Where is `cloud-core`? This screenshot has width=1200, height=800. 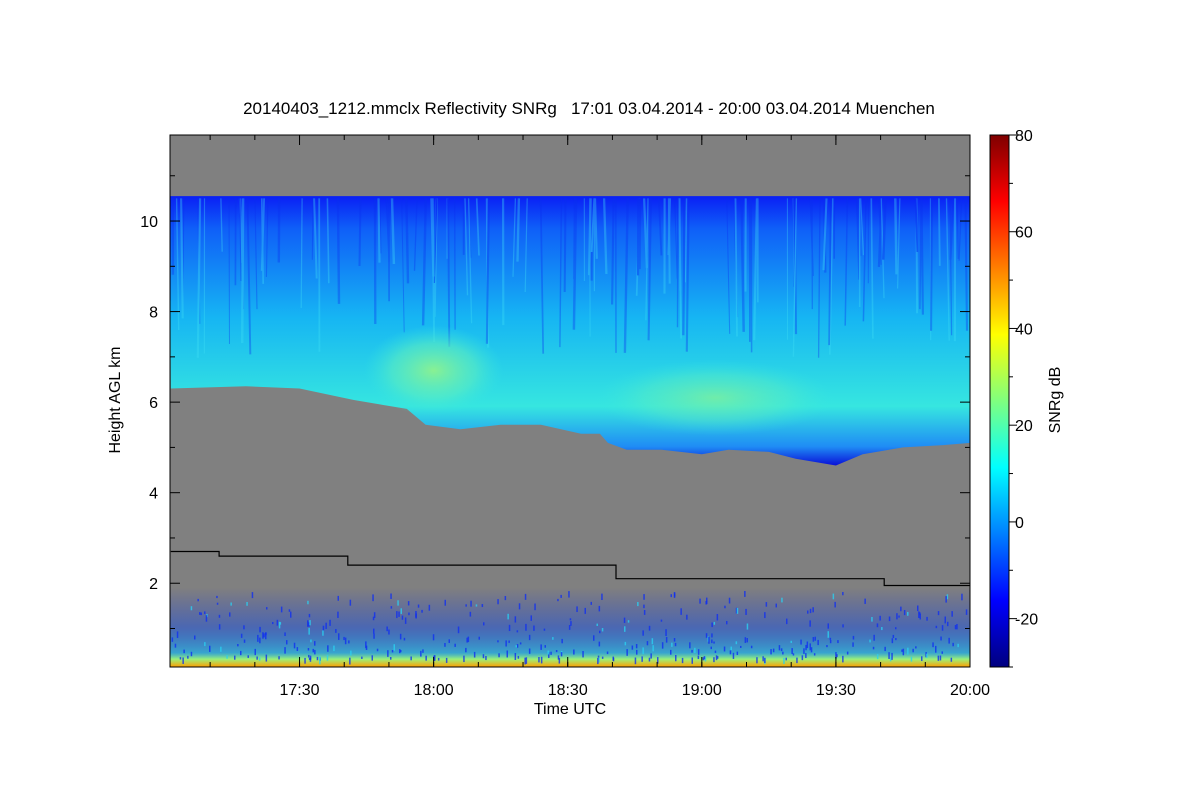 cloud-core is located at coordinates (433, 370).